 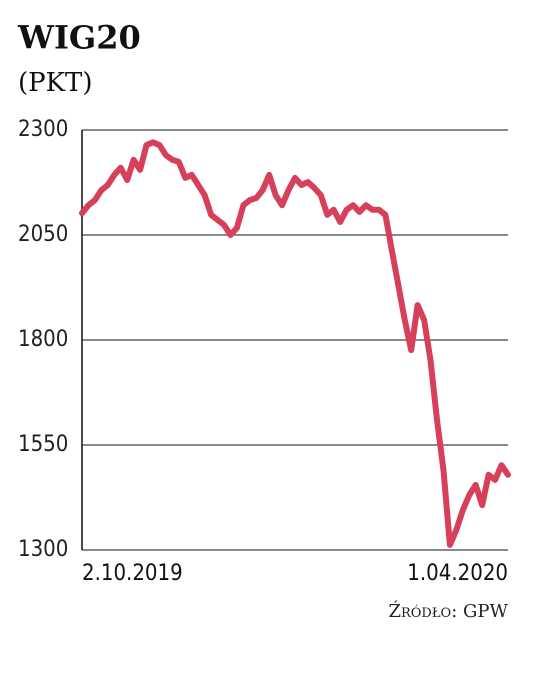 What do you see at coordinates (79, 38) in the screenshot?
I see `chart-title: WIG20` at bounding box center [79, 38].